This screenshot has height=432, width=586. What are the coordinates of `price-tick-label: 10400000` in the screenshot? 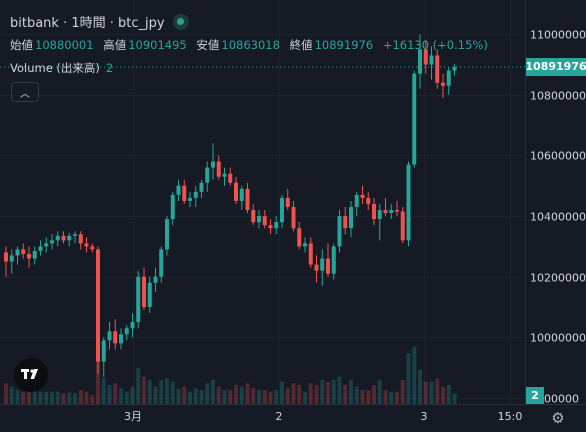 It's located at (558, 217).